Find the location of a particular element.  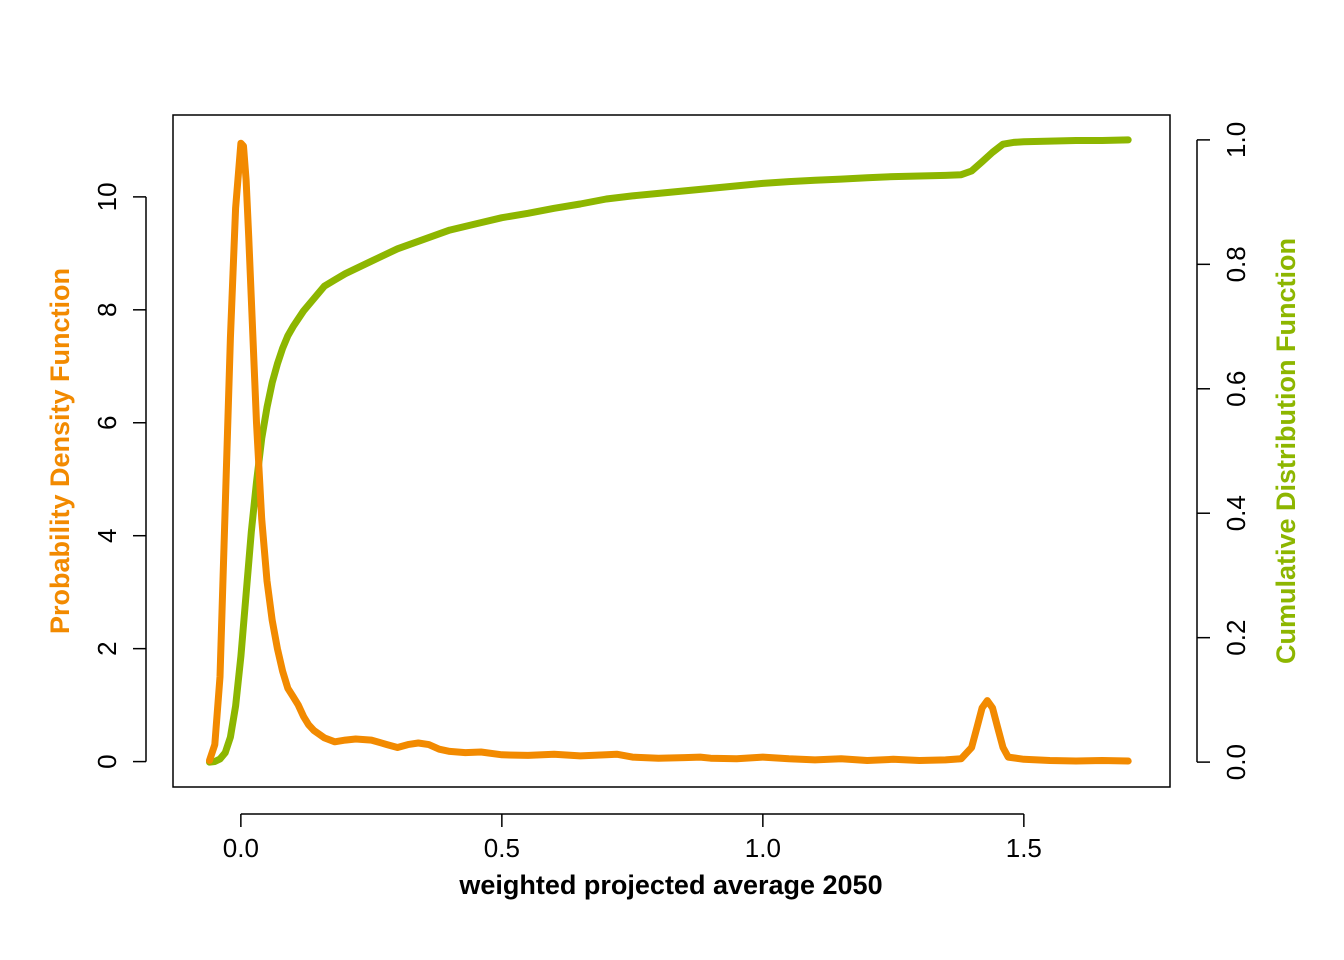

y-right-tick-label: 0.6 is located at coordinates (1236, 389).